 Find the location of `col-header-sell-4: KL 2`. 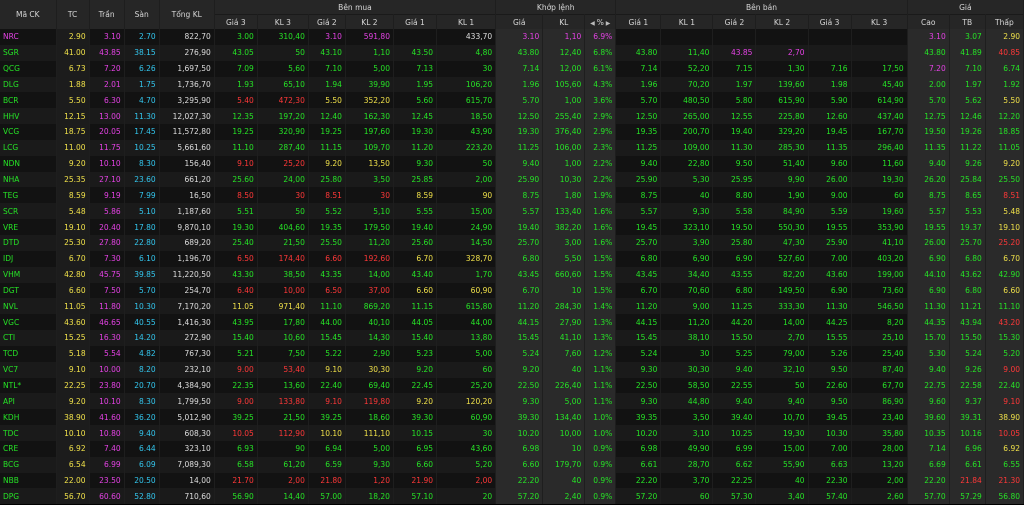

col-header-sell-4: KL 2 is located at coordinates (782, 21).